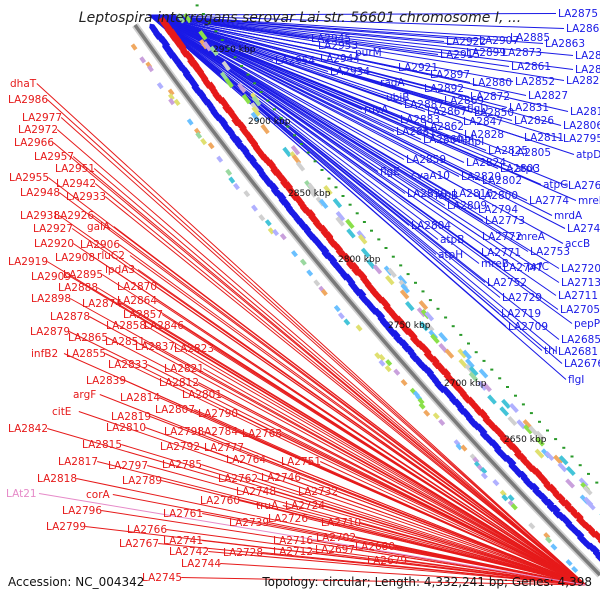 This screenshot has width=600, height=600. Describe the element at coordinates (531, 237) in the screenshot. I see `forward-label: mreA` at that location.